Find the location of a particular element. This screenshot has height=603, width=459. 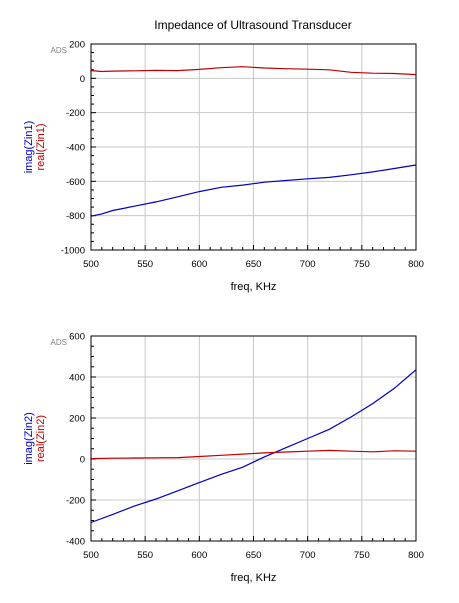

y-axis-label-imag: imag(Zin2) is located at coordinates (29, 438).